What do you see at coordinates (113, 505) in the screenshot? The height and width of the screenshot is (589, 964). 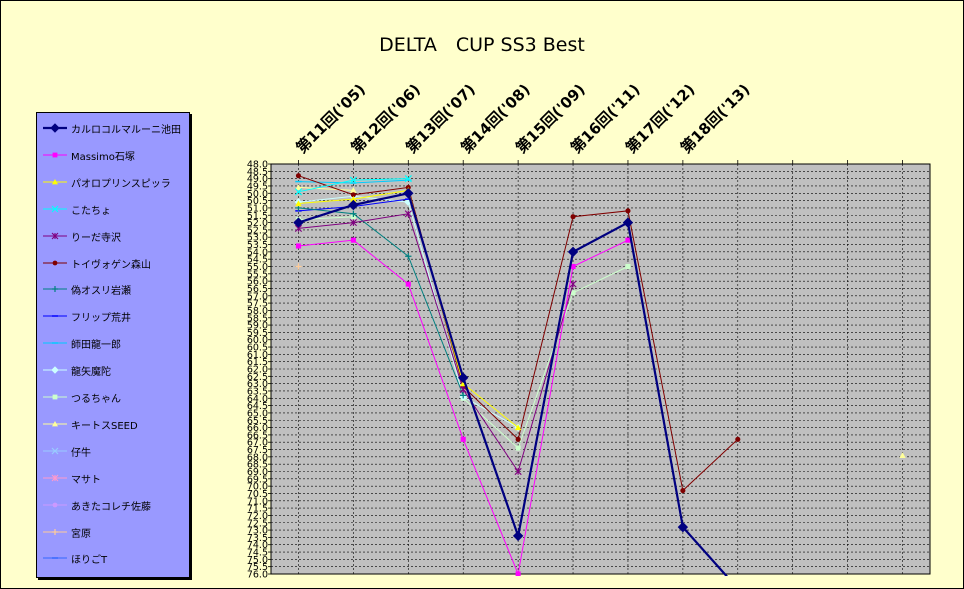 I see `legend-entry: あきたコレチ佐藤` at bounding box center [113, 505].